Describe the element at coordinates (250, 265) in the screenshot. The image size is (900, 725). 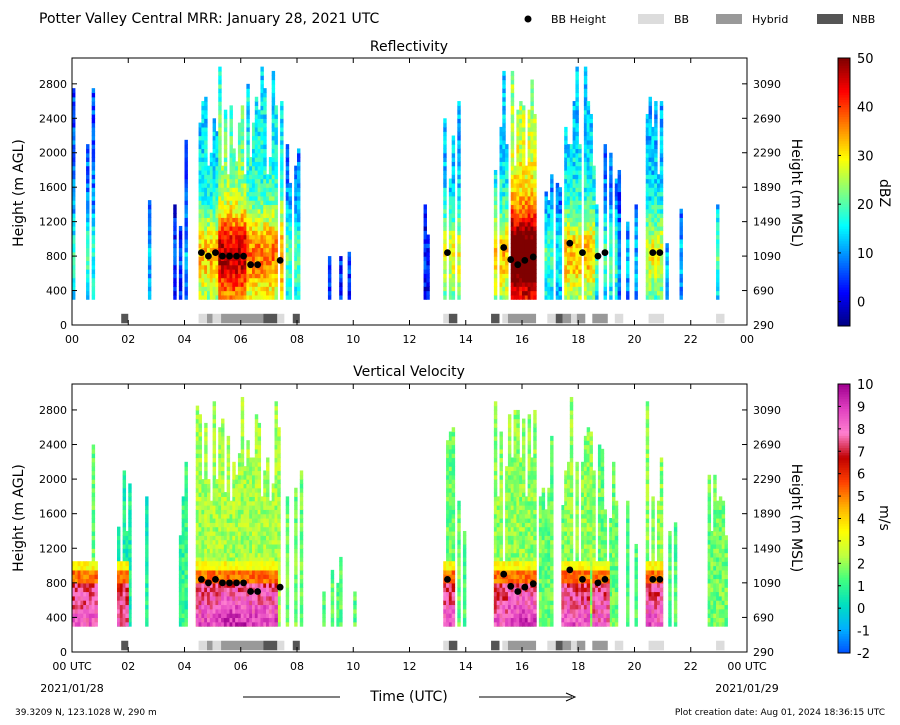
I see `bb-height-point` at that location.